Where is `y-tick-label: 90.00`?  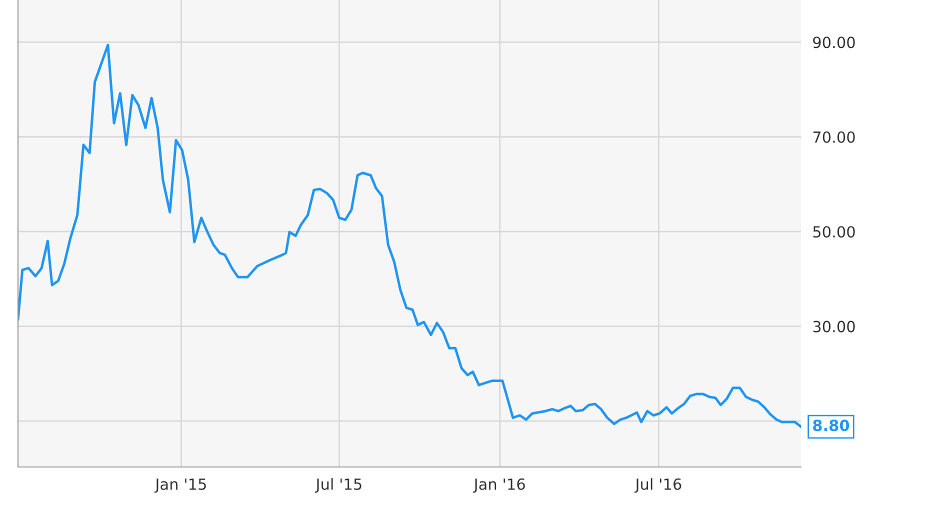 y-tick-label: 90.00 is located at coordinates (834, 42).